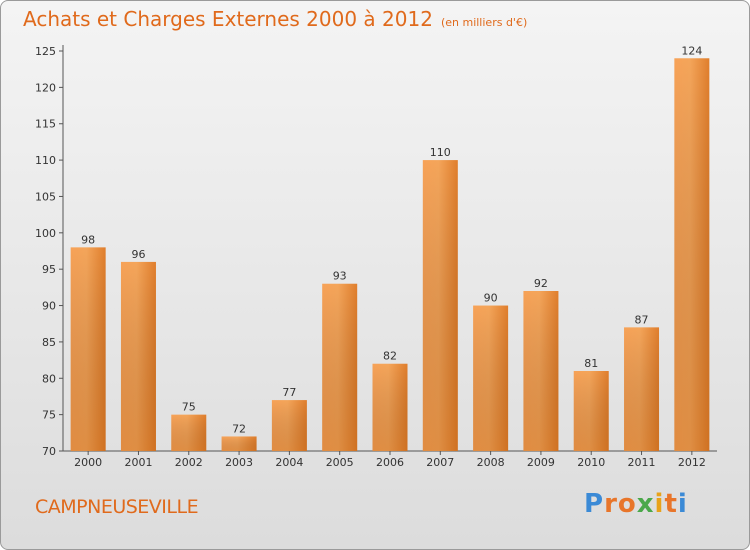  I want to click on logo-letter: P, so click(594, 504).